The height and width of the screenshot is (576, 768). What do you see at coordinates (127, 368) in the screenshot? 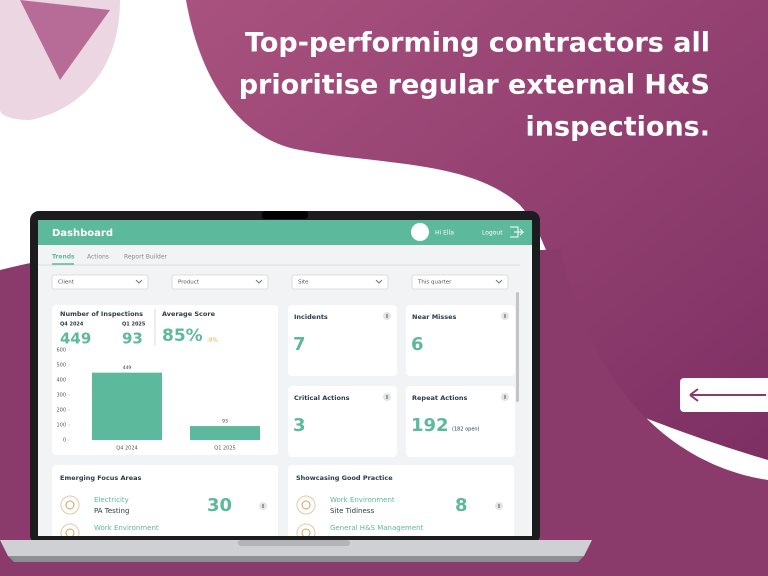
I see `bar-label: 449` at bounding box center [127, 368].